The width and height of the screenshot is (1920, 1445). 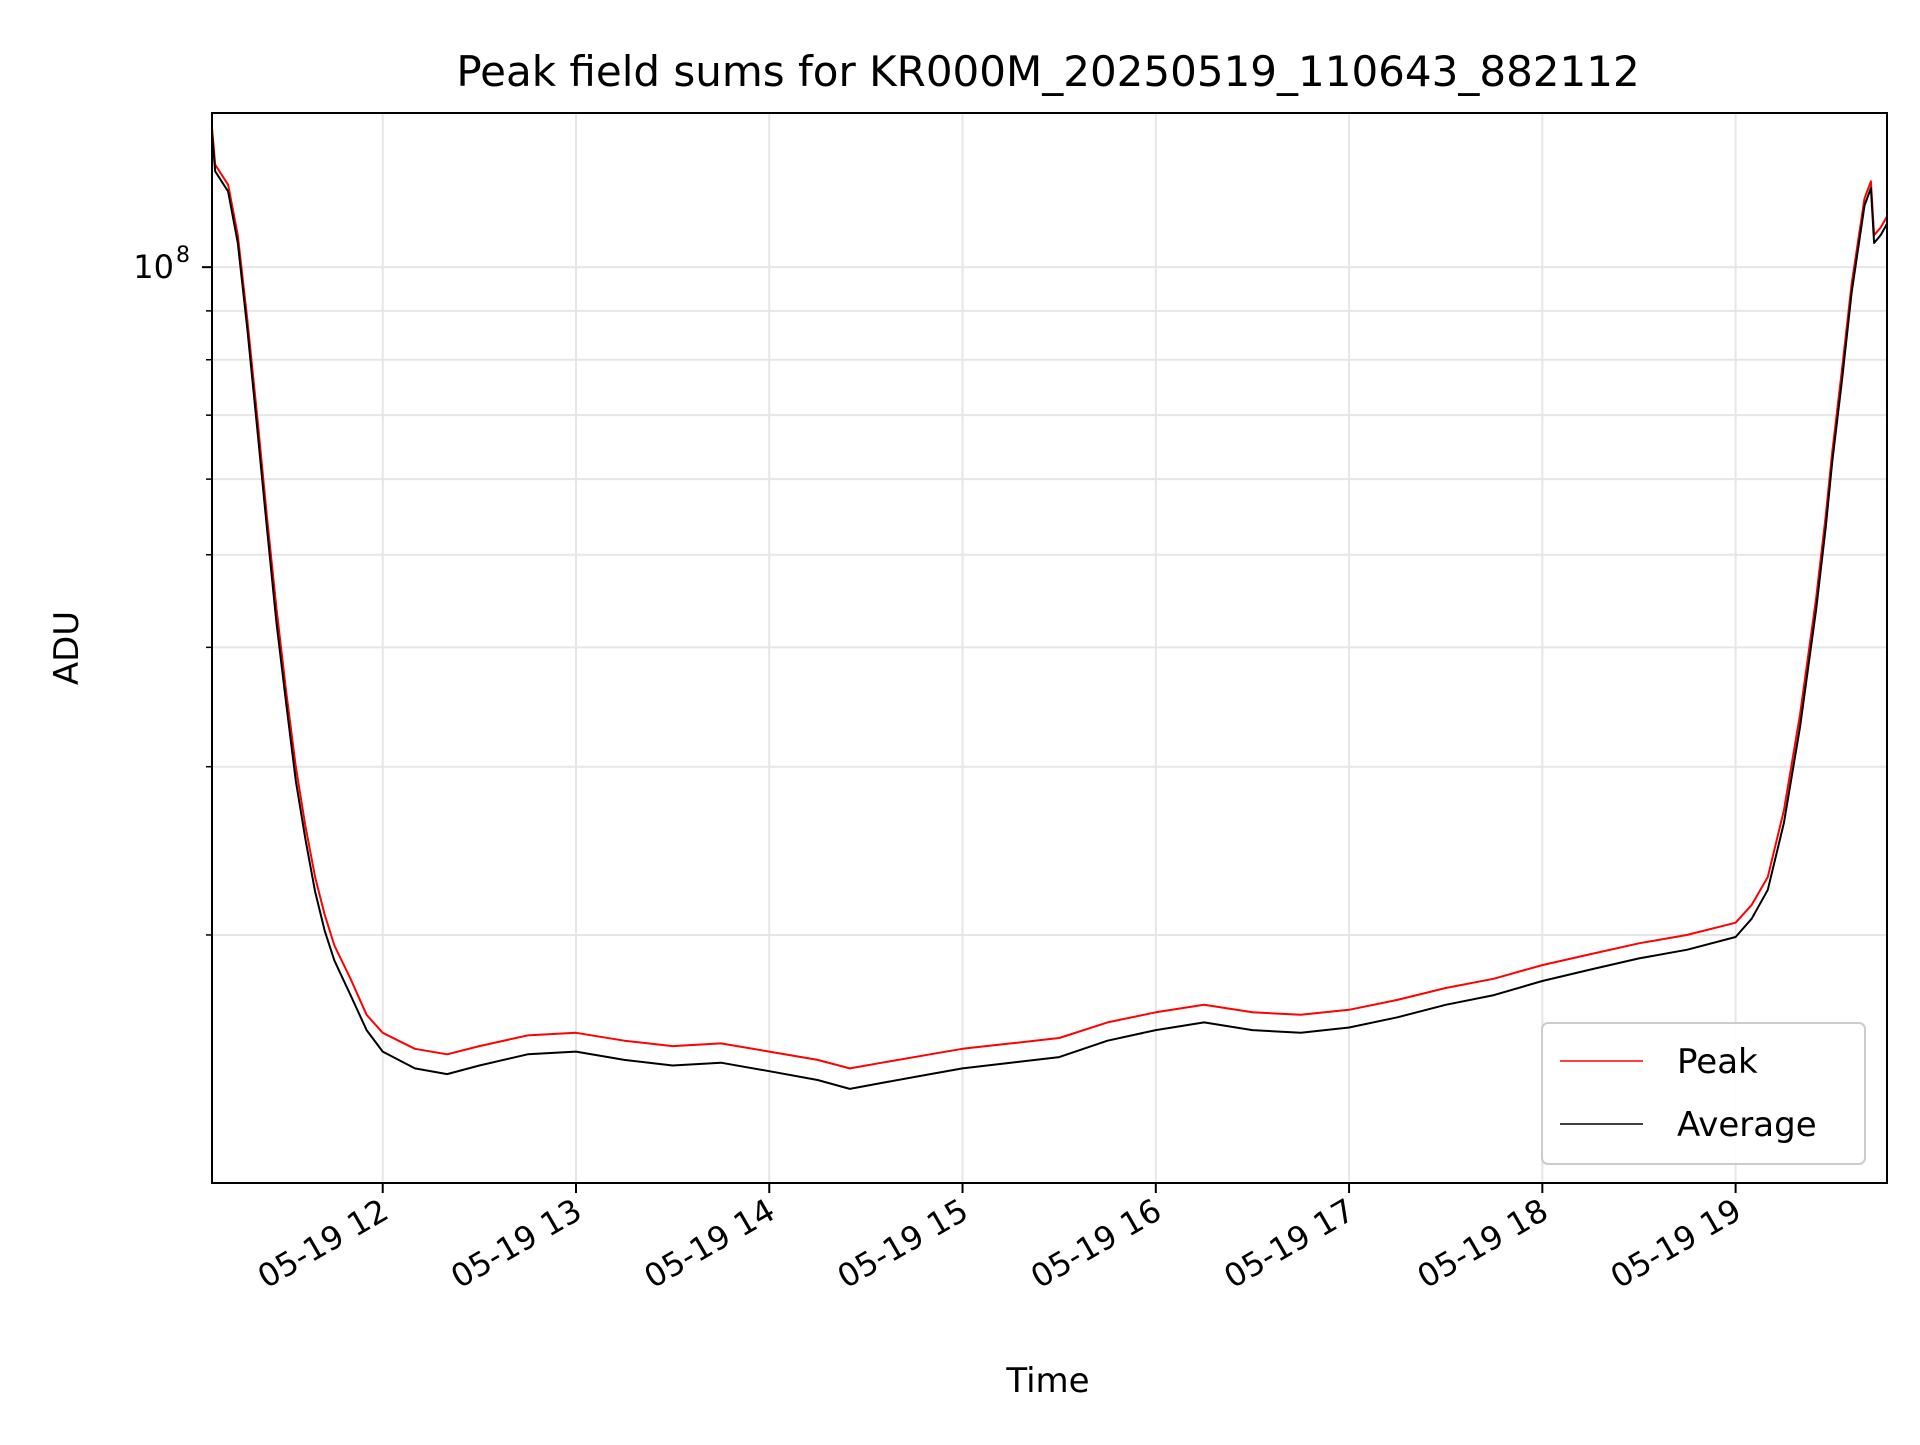 What do you see at coordinates (153, 267) in the screenshot?
I see `y-tick-label: 10` at bounding box center [153, 267].